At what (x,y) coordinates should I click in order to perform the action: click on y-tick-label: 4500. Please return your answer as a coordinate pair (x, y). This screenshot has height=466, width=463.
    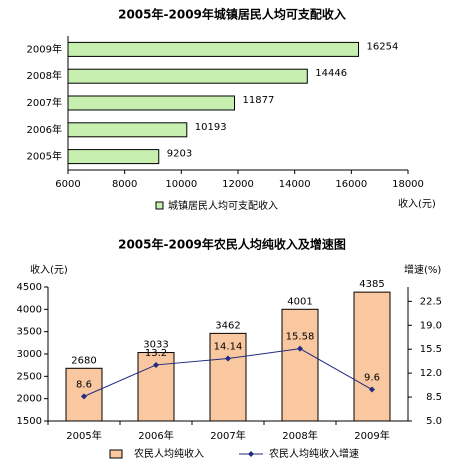
    Looking at the image, I should click on (29, 287).